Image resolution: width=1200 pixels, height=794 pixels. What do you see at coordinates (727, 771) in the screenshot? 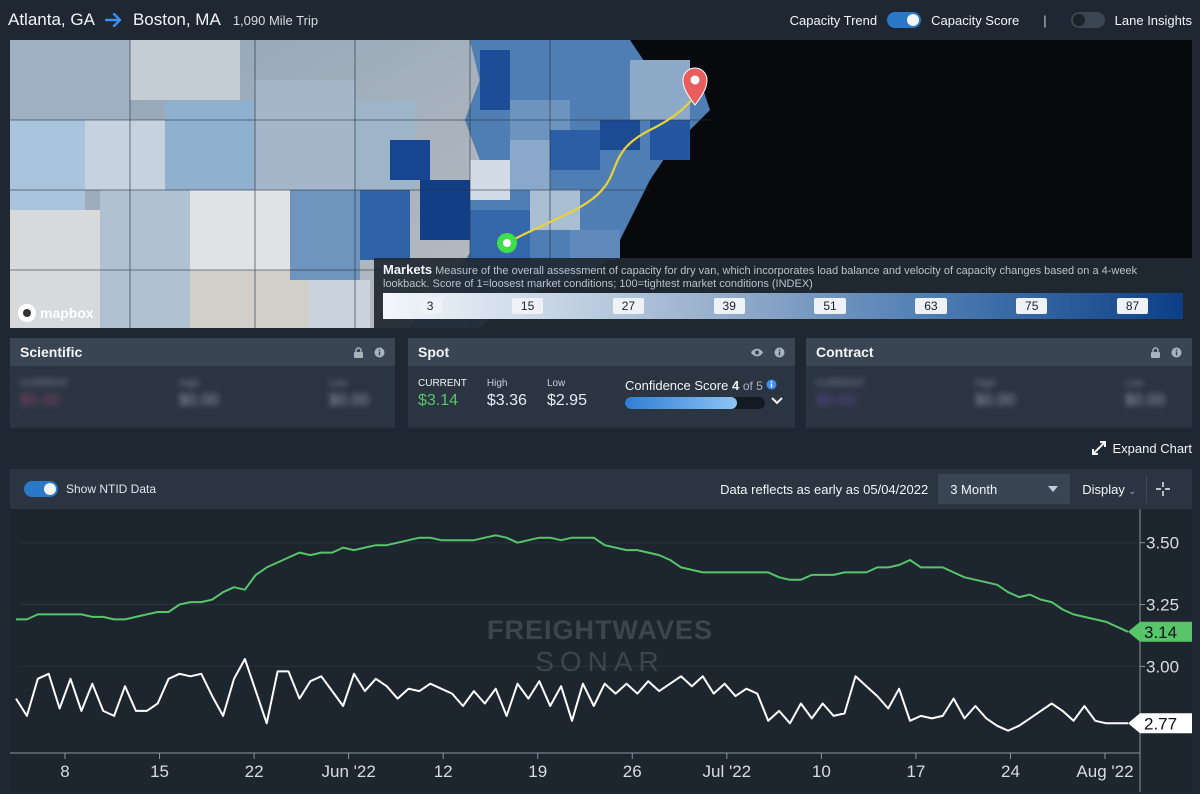
I see `x-tick-label: Jul '22` at bounding box center [727, 771].